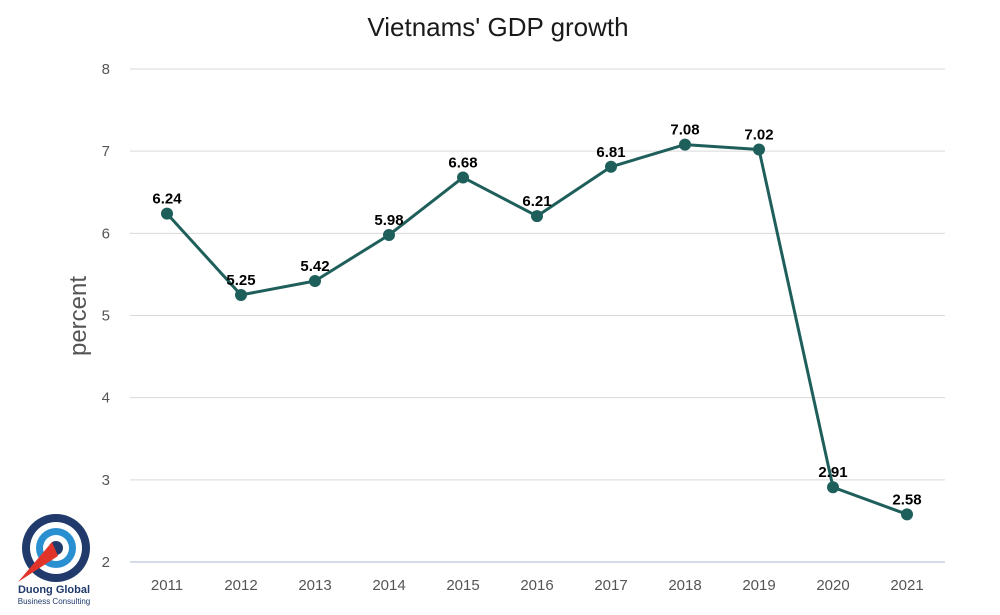 The height and width of the screenshot is (615, 1000). Describe the element at coordinates (906, 499) in the screenshot. I see `data-label: 2.58` at that location.